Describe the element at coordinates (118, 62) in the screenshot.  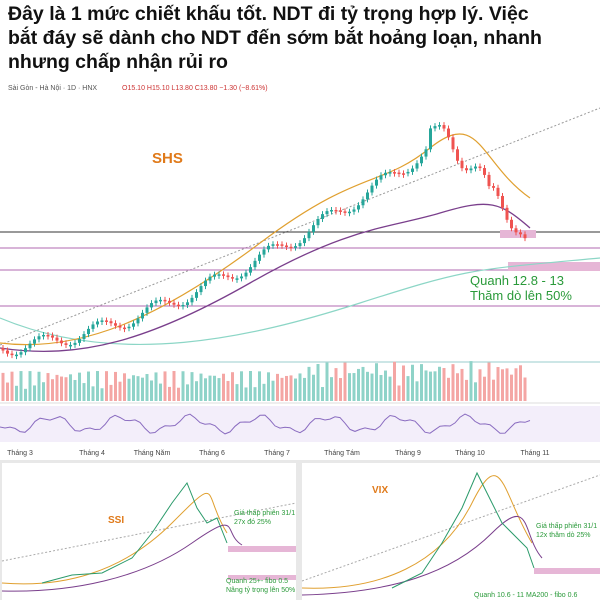
I see `caption-line: nhưng chấp nhận rủi ro` at that location.